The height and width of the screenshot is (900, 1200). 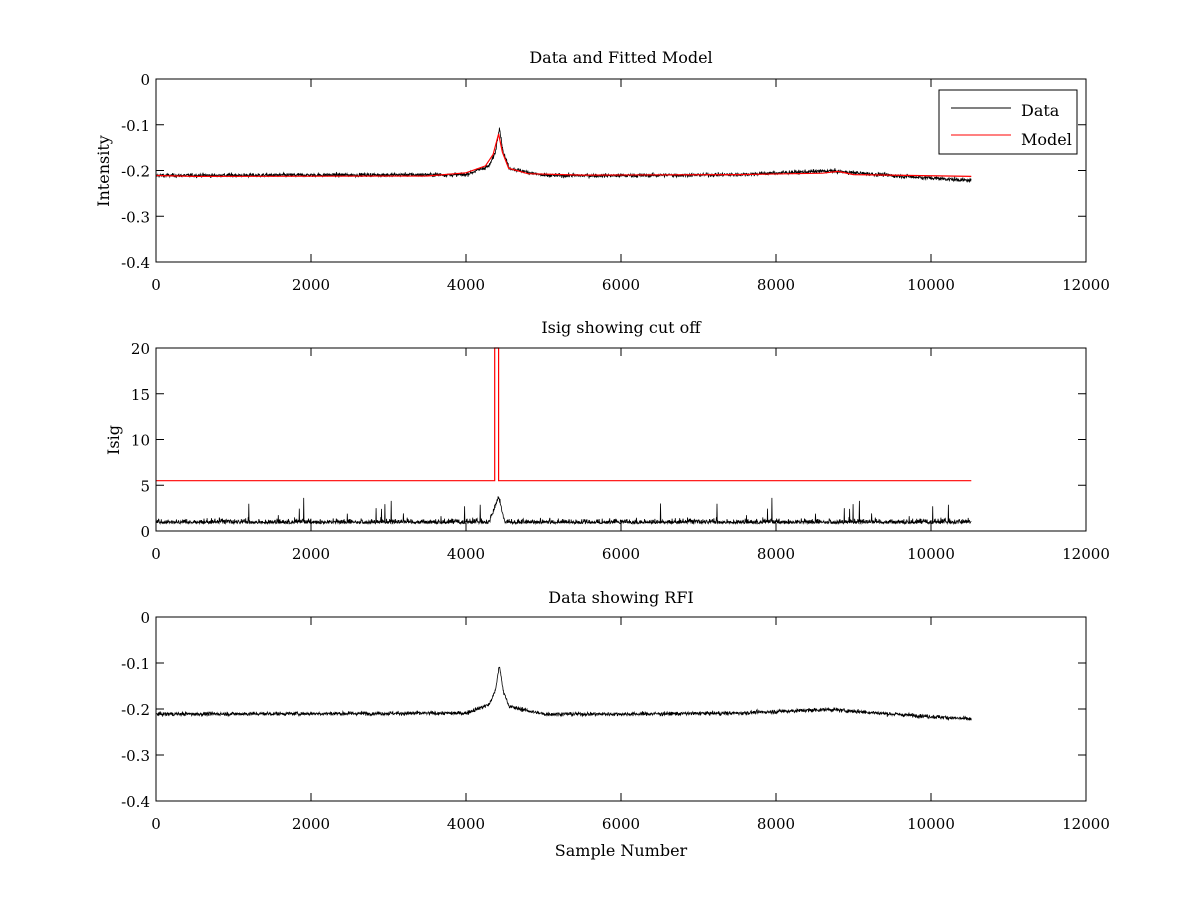 What do you see at coordinates (140, 349) in the screenshot?
I see `y-tick-label: 20` at bounding box center [140, 349].